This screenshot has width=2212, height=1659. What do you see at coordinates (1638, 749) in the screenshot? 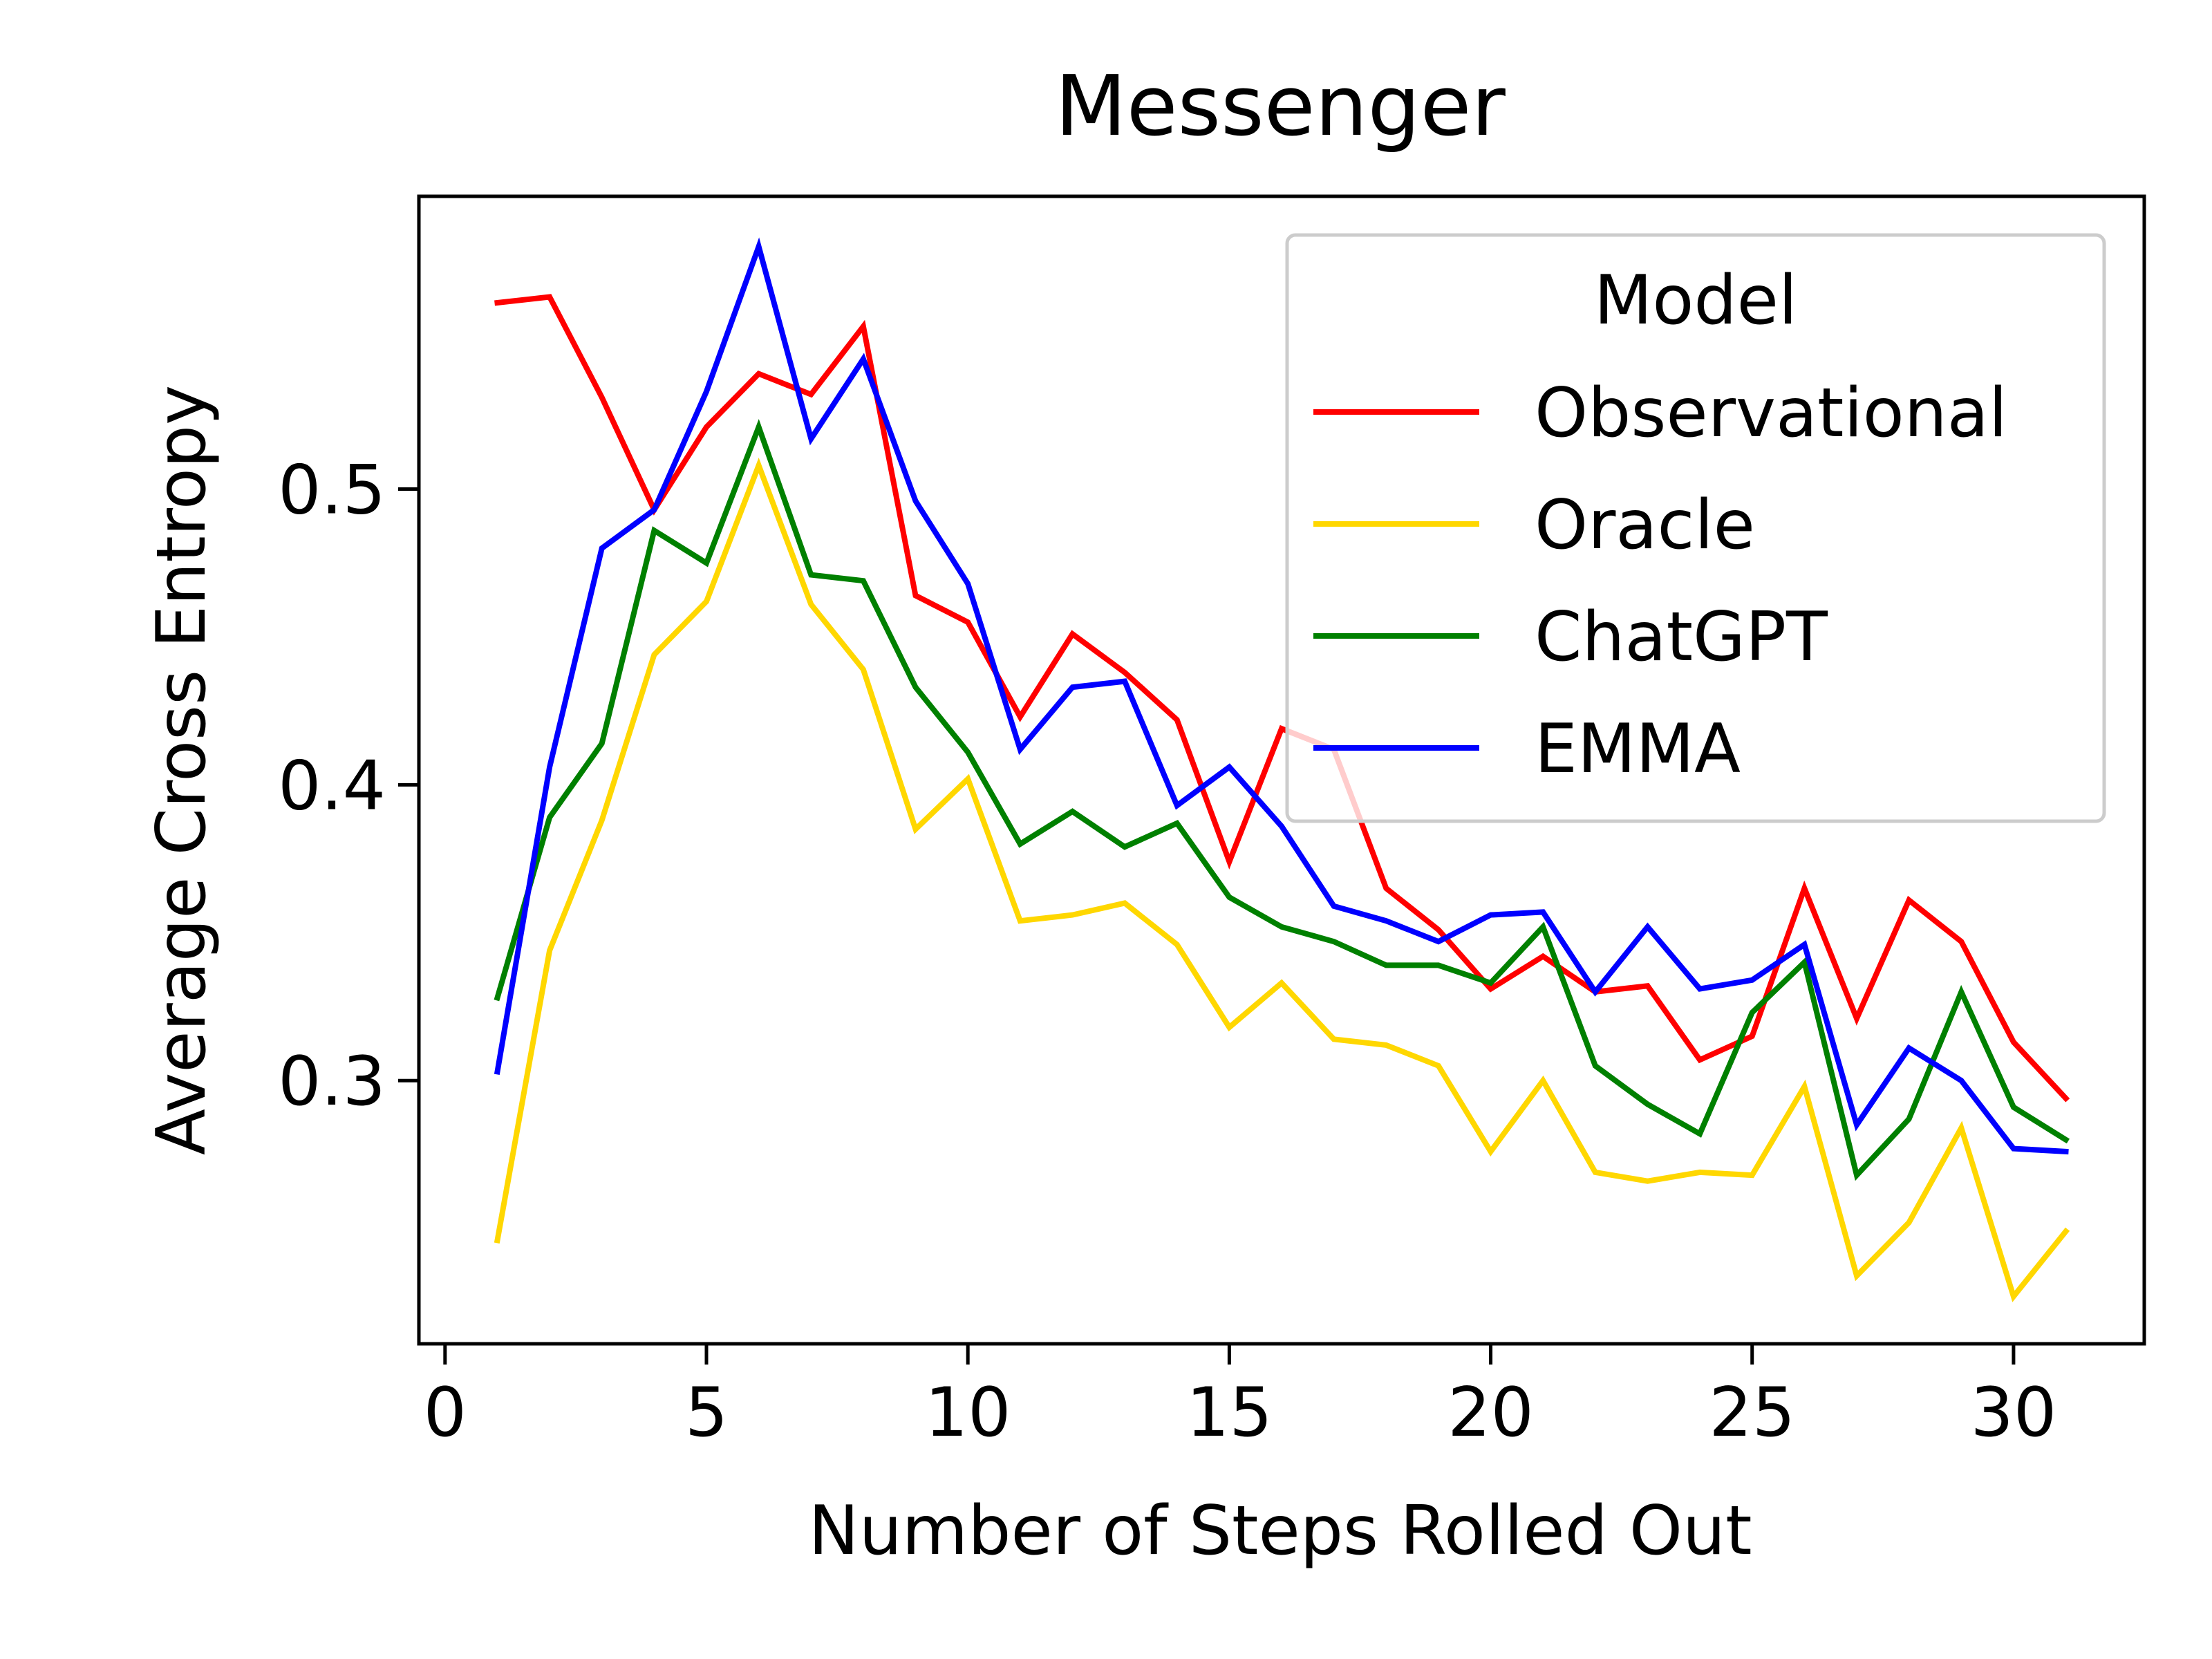
I see `legend-label-emma: EMMA` at bounding box center [1638, 749].